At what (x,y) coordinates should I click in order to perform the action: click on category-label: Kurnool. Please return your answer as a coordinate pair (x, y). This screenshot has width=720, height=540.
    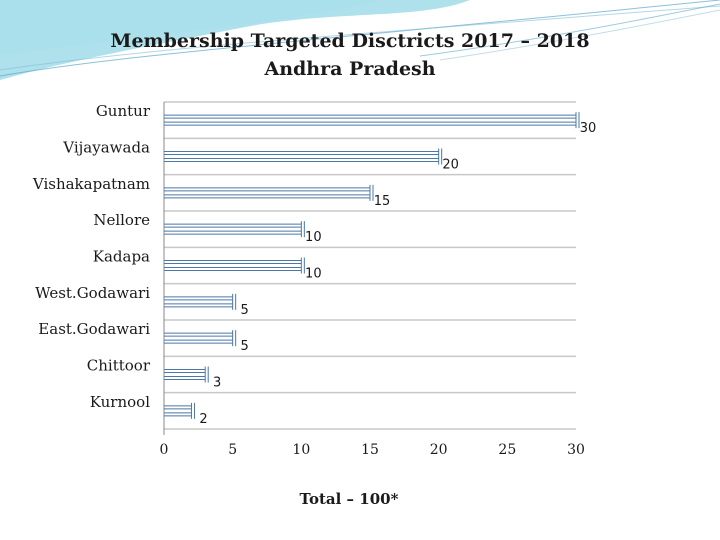
    Looking at the image, I should click on (120, 402).